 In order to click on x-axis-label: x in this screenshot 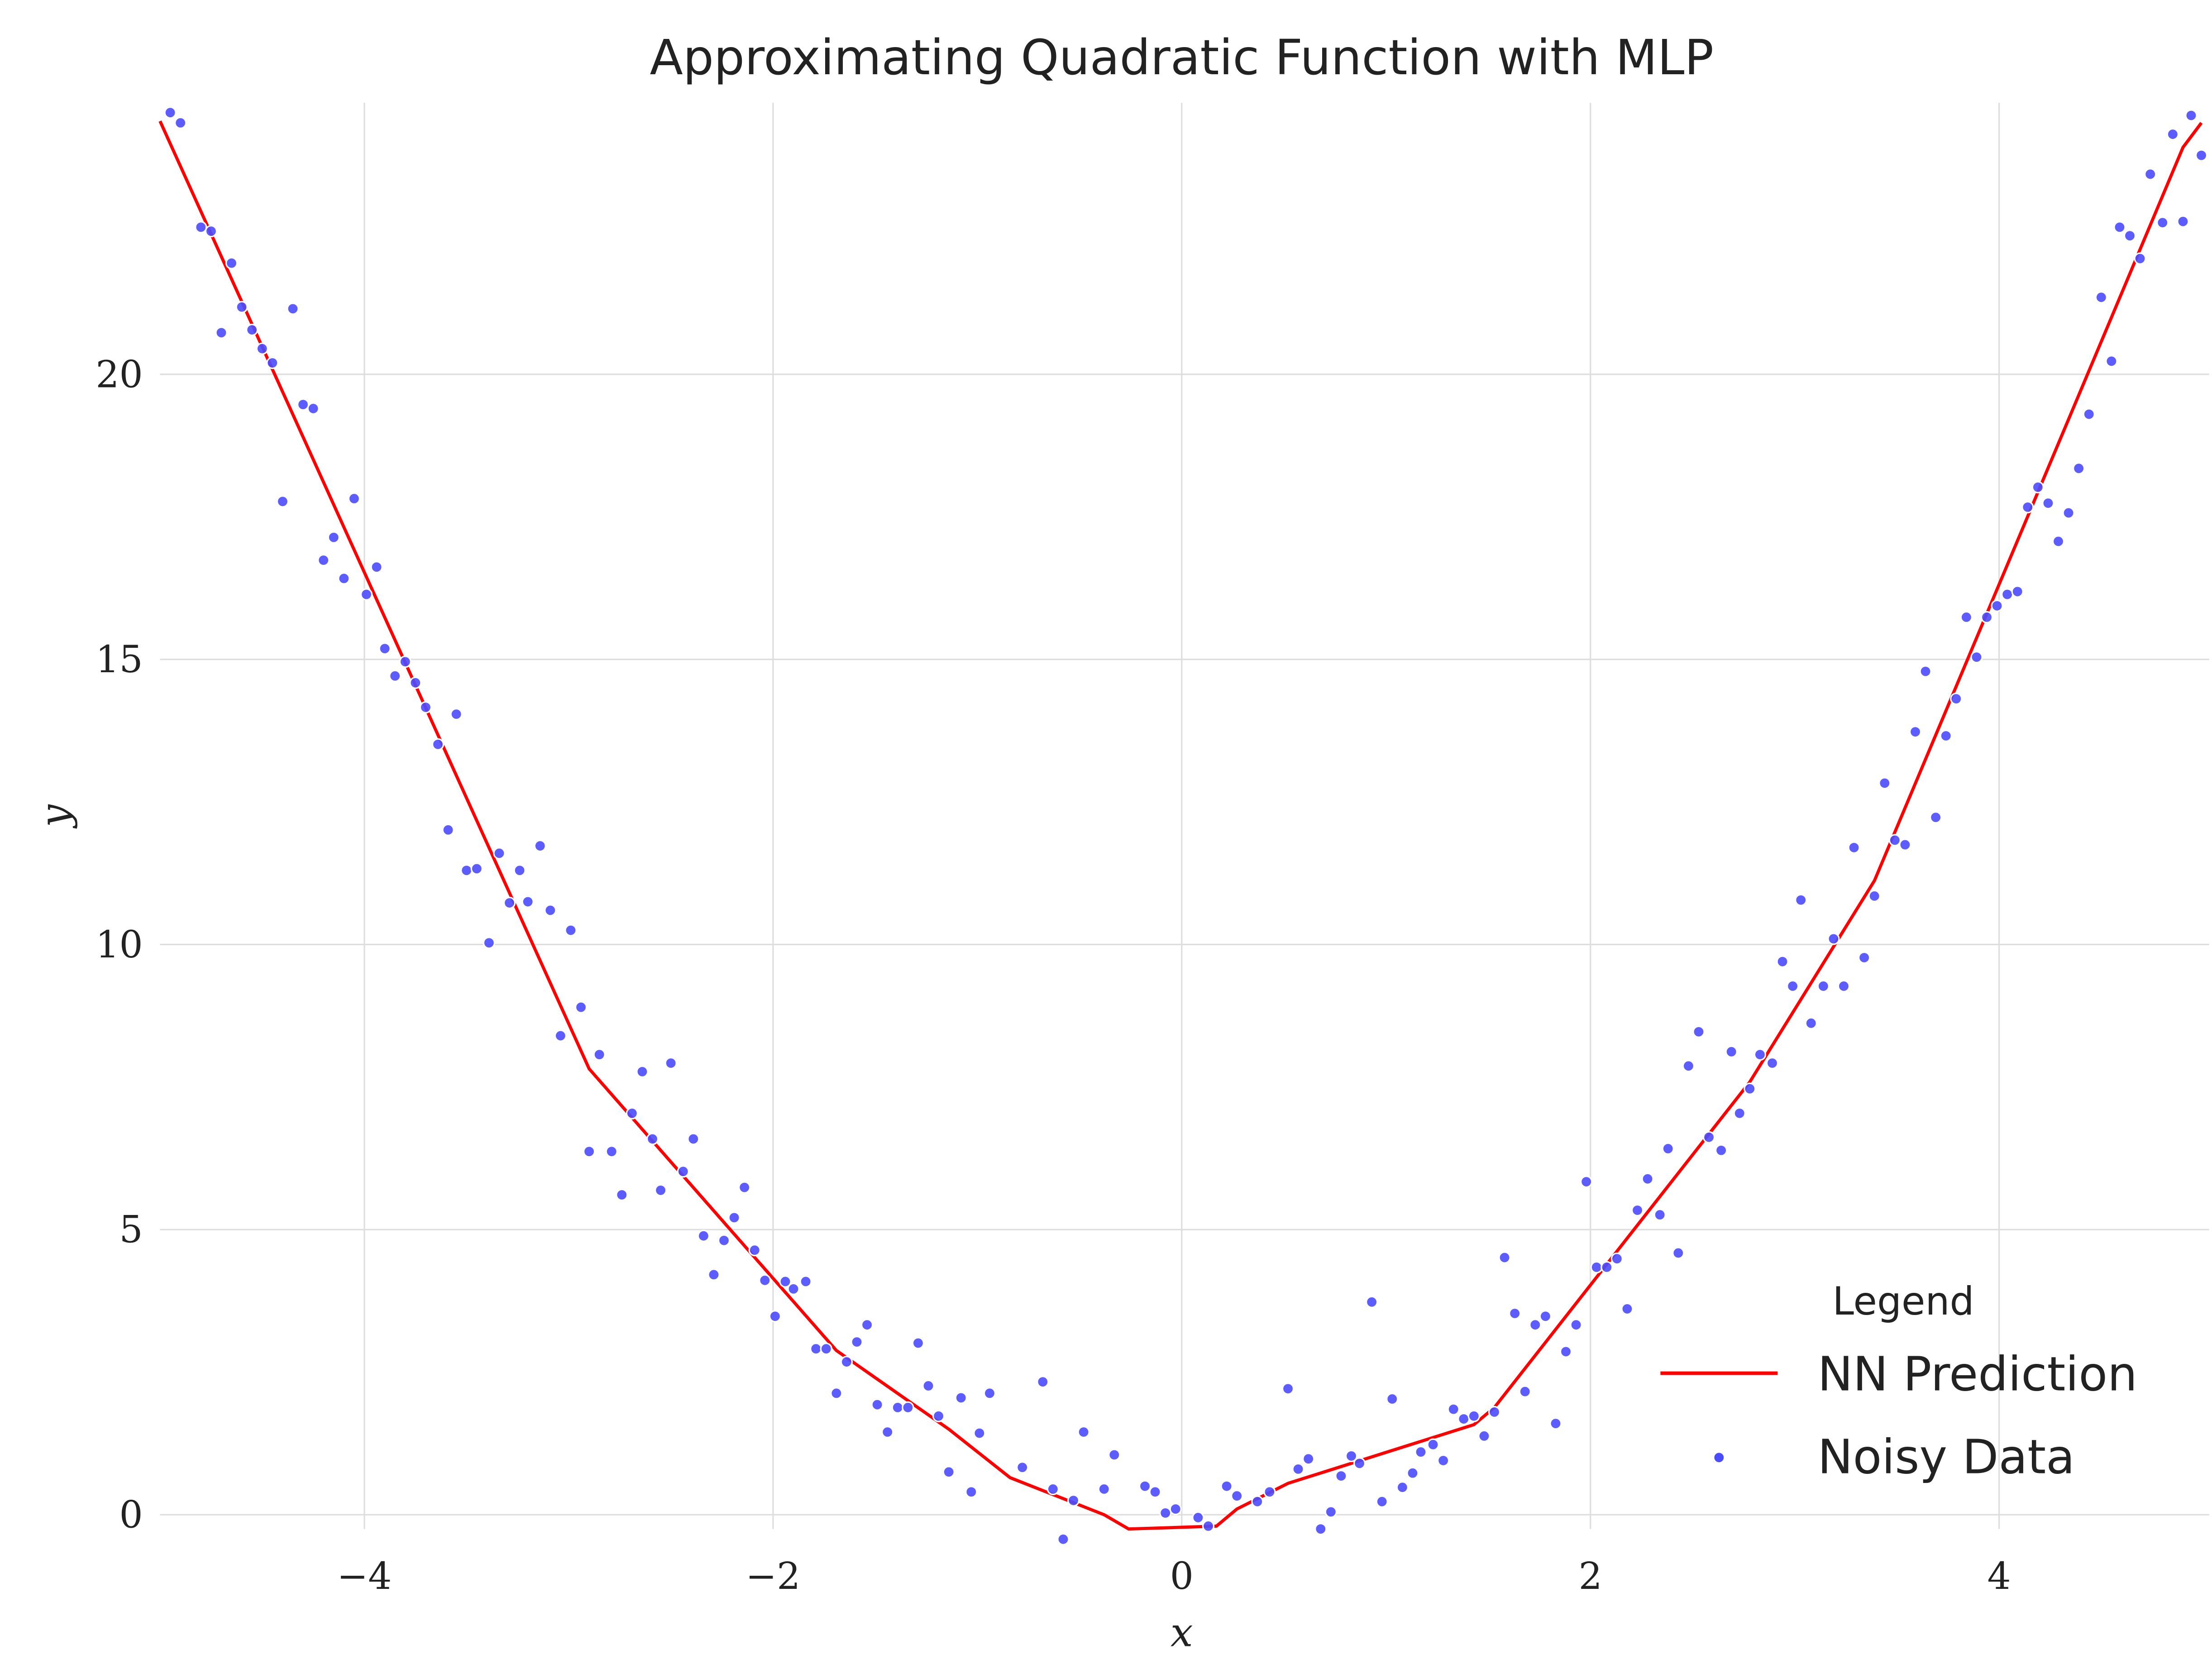, I will do `click(1181, 1632)`.